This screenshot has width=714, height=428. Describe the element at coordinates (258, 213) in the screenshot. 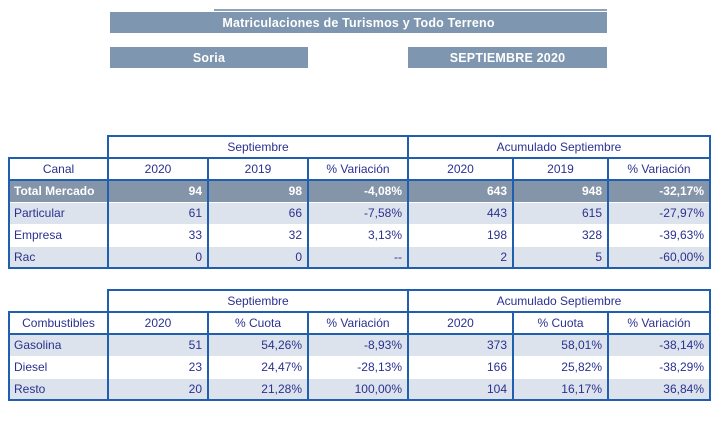

I see `table-cell: 66` at that location.